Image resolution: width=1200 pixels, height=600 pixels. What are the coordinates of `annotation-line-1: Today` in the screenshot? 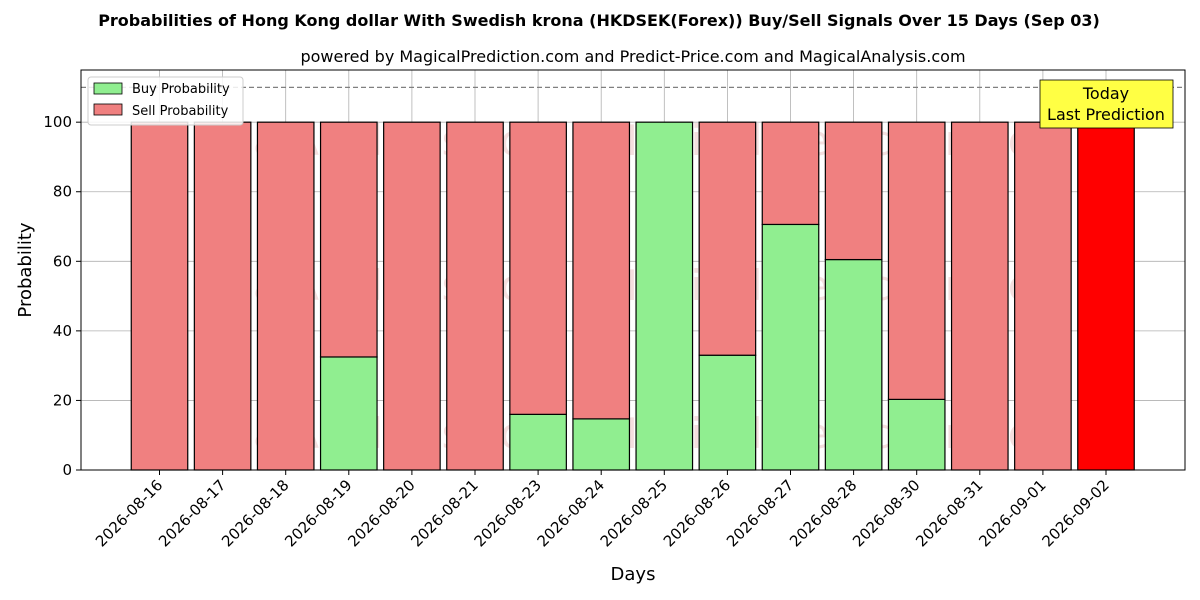 It's located at (1105, 93).